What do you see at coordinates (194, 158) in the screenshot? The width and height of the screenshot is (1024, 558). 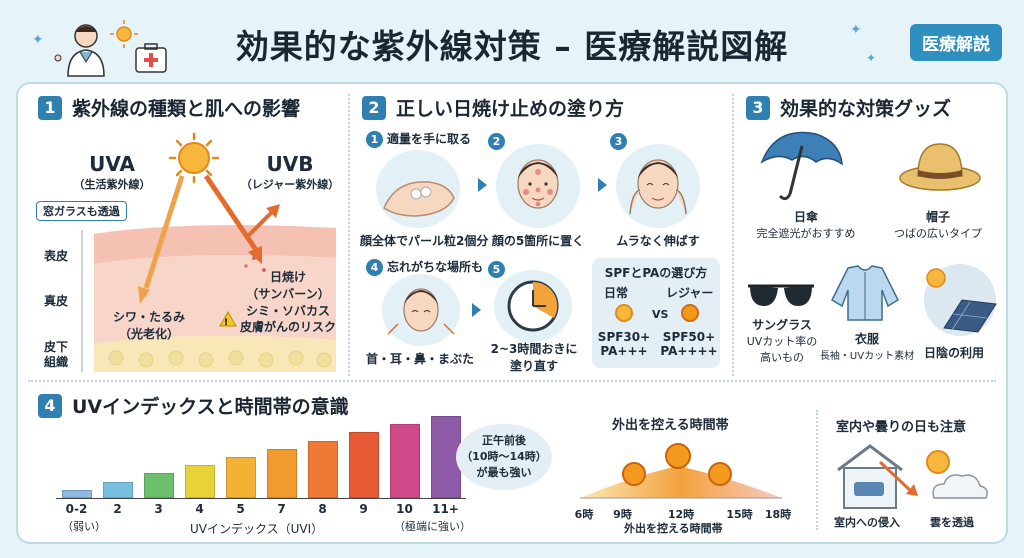 I see `sun-icon` at bounding box center [194, 158].